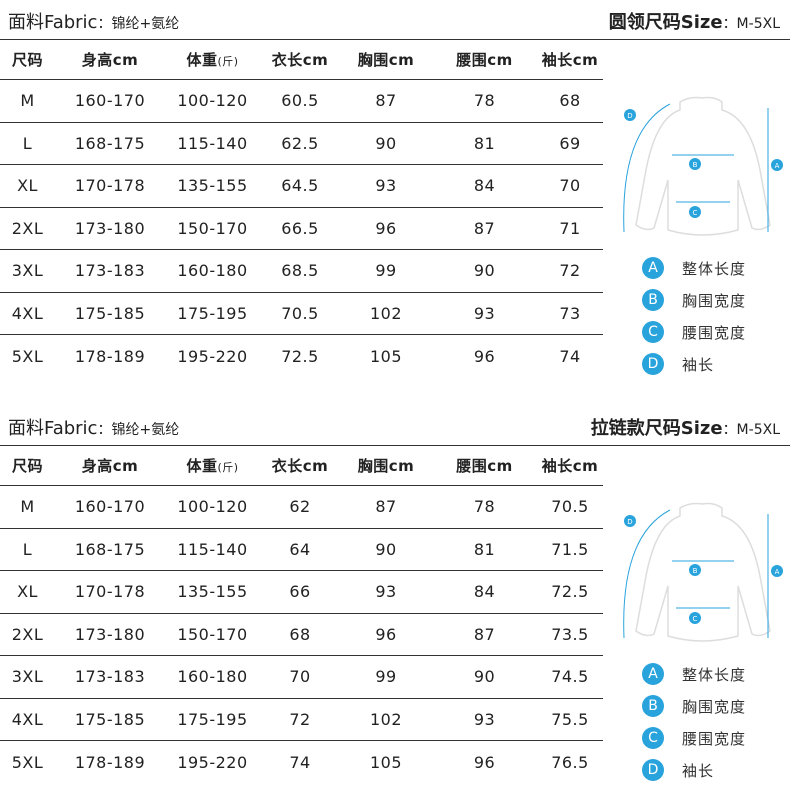  What do you see at coordinates (27, 228) in the screenshot?
I see `table-cell: 2XL` at bounding box center [27, 228].